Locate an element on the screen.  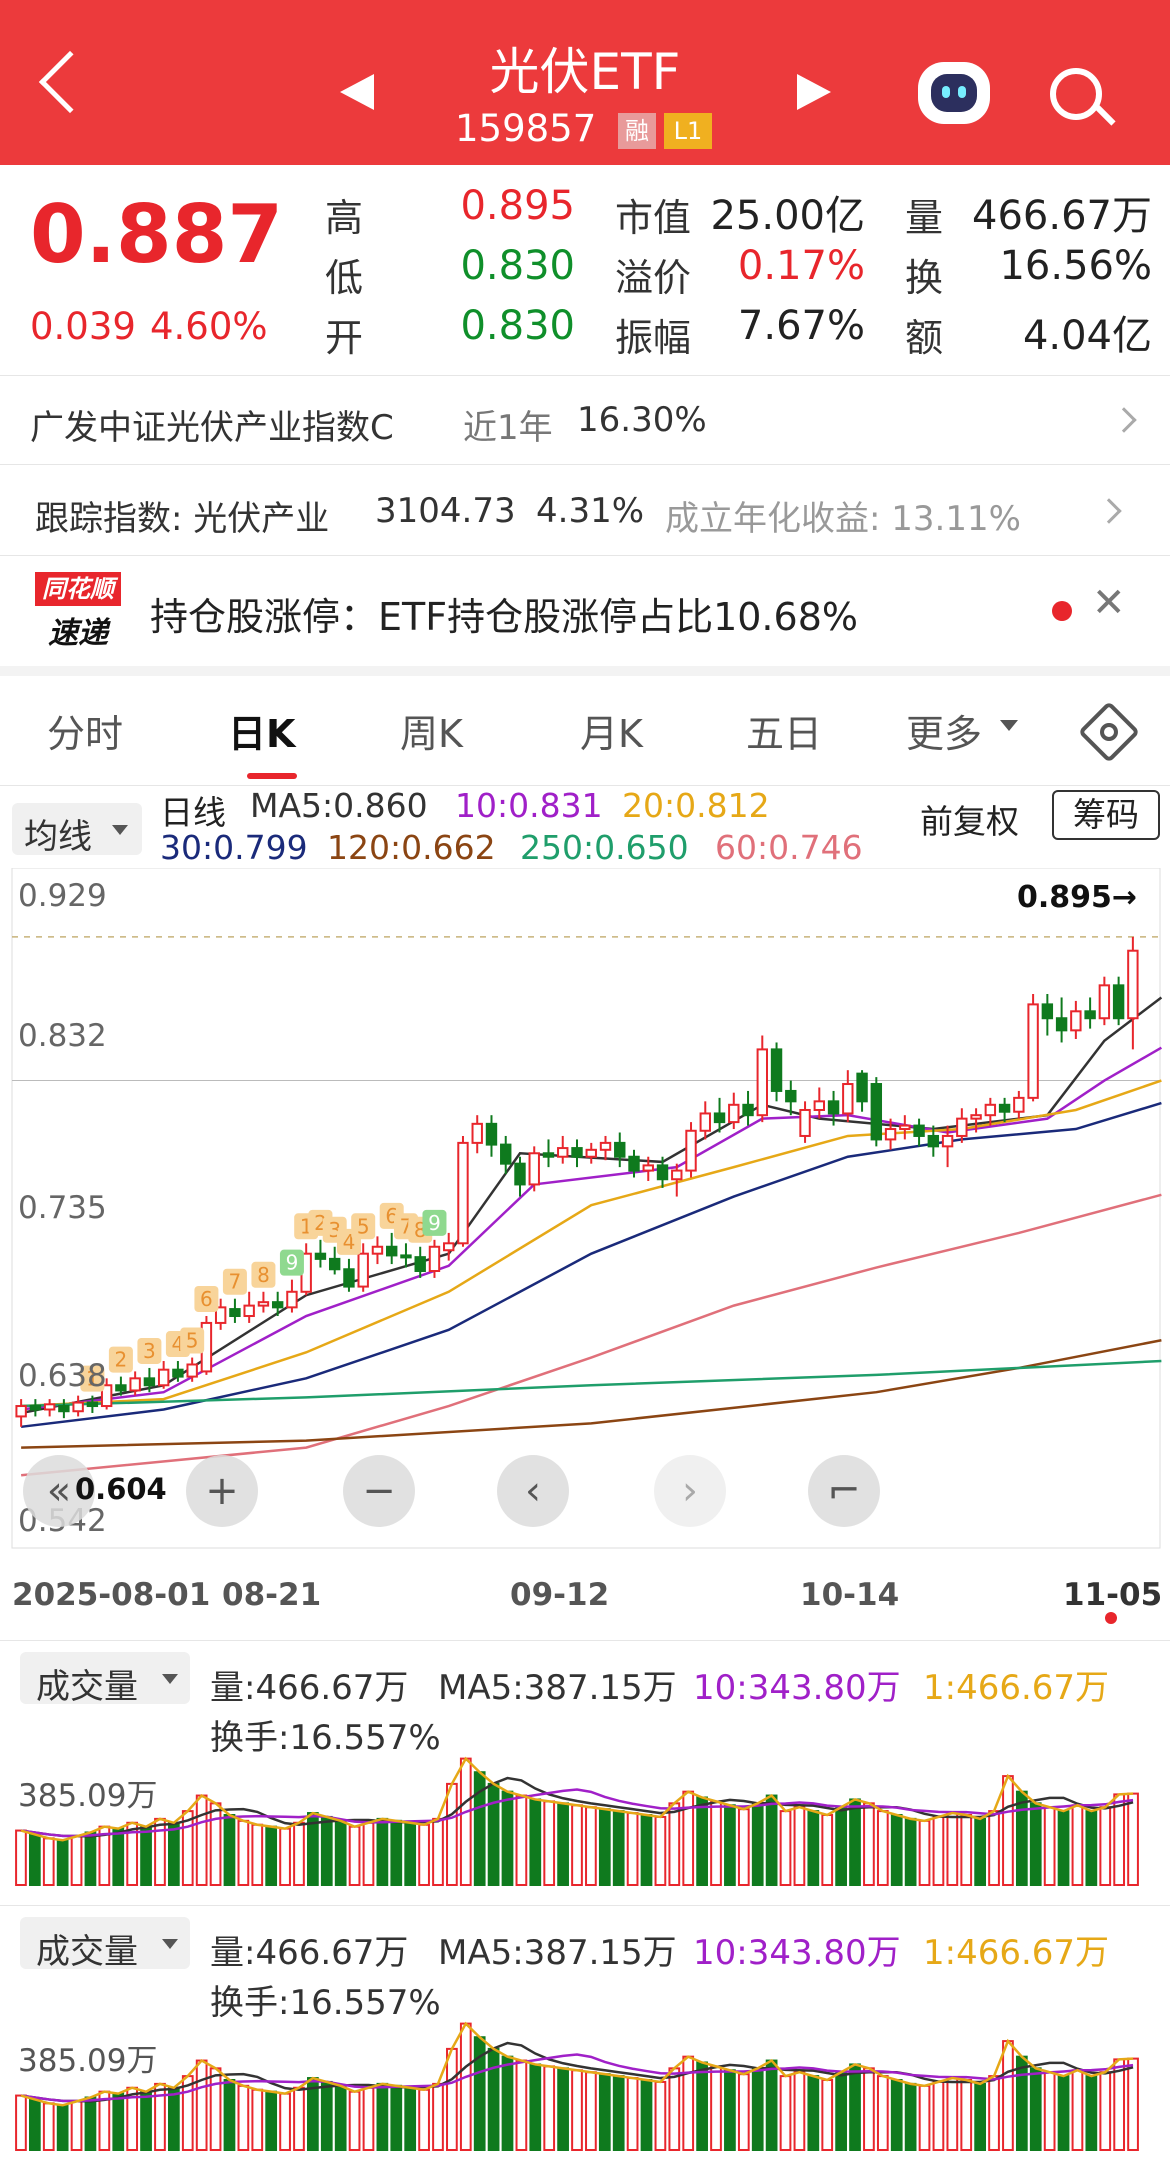
chips-button: 筹码 is located at coordinates (1106, 815).